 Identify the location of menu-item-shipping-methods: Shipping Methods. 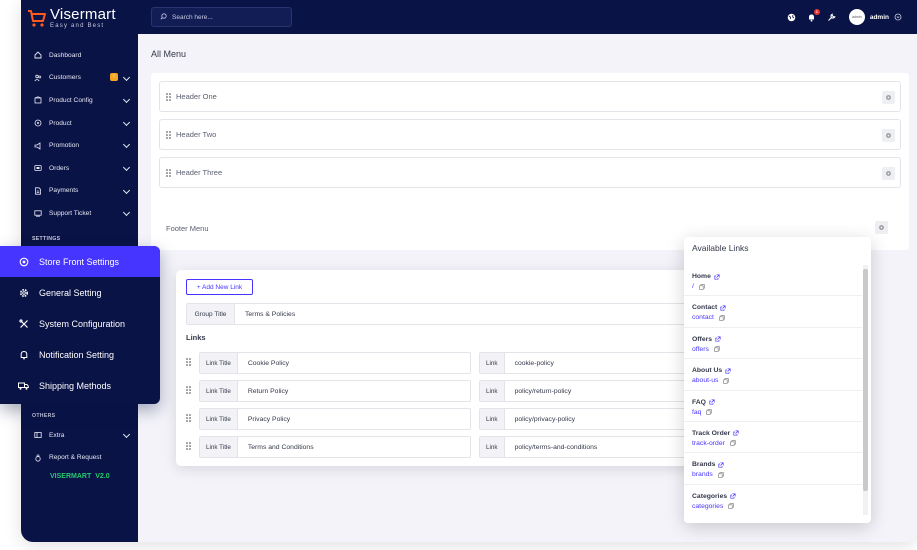
(80, 385).